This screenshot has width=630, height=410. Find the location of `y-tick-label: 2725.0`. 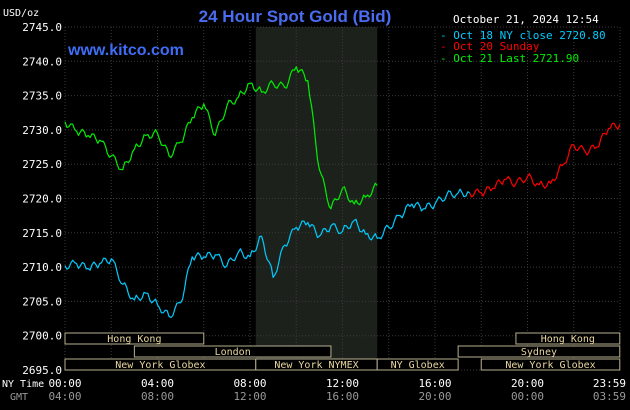

y-tick-label: 2725.0 is located at coordinates (42, 164).